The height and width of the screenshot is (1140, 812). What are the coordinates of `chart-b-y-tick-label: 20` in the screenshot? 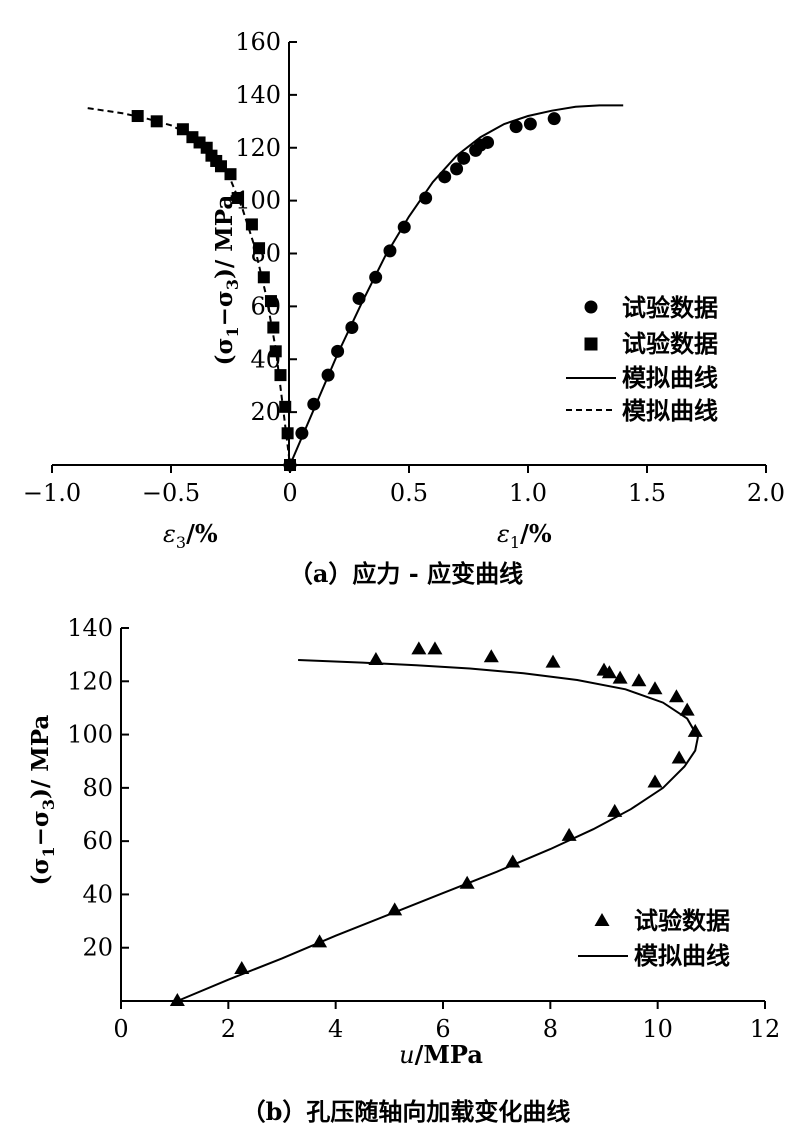 It's located at (97, 948).